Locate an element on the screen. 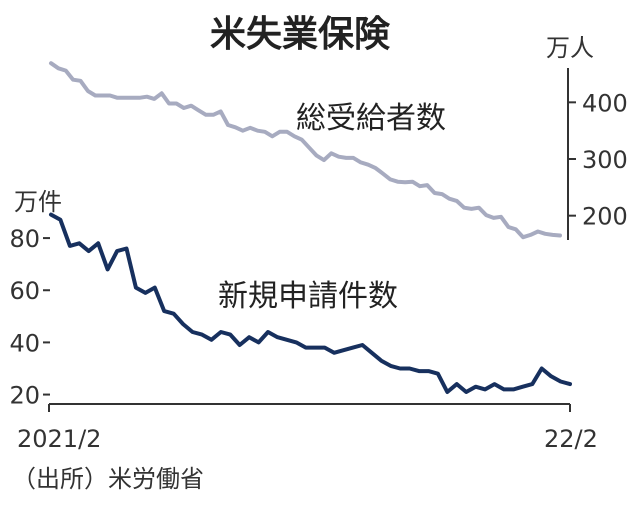 This screenshot has height=509, width=638. series-label-recipients: 総受給者数 is located at coordinates (371, 118).